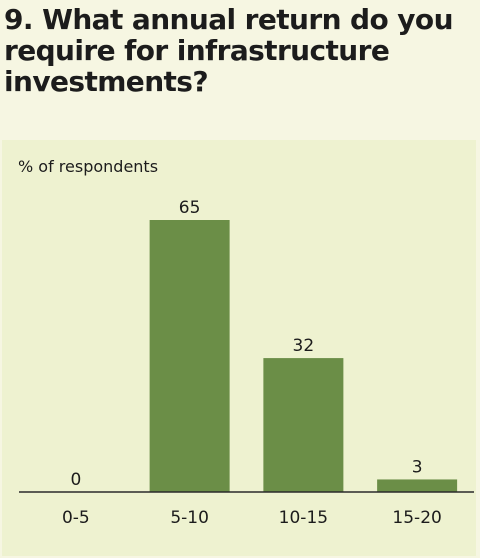 This screenshot has width=480, height=558. I want to click on x-tick-label-5-10: 5-10, so click(189, 518).